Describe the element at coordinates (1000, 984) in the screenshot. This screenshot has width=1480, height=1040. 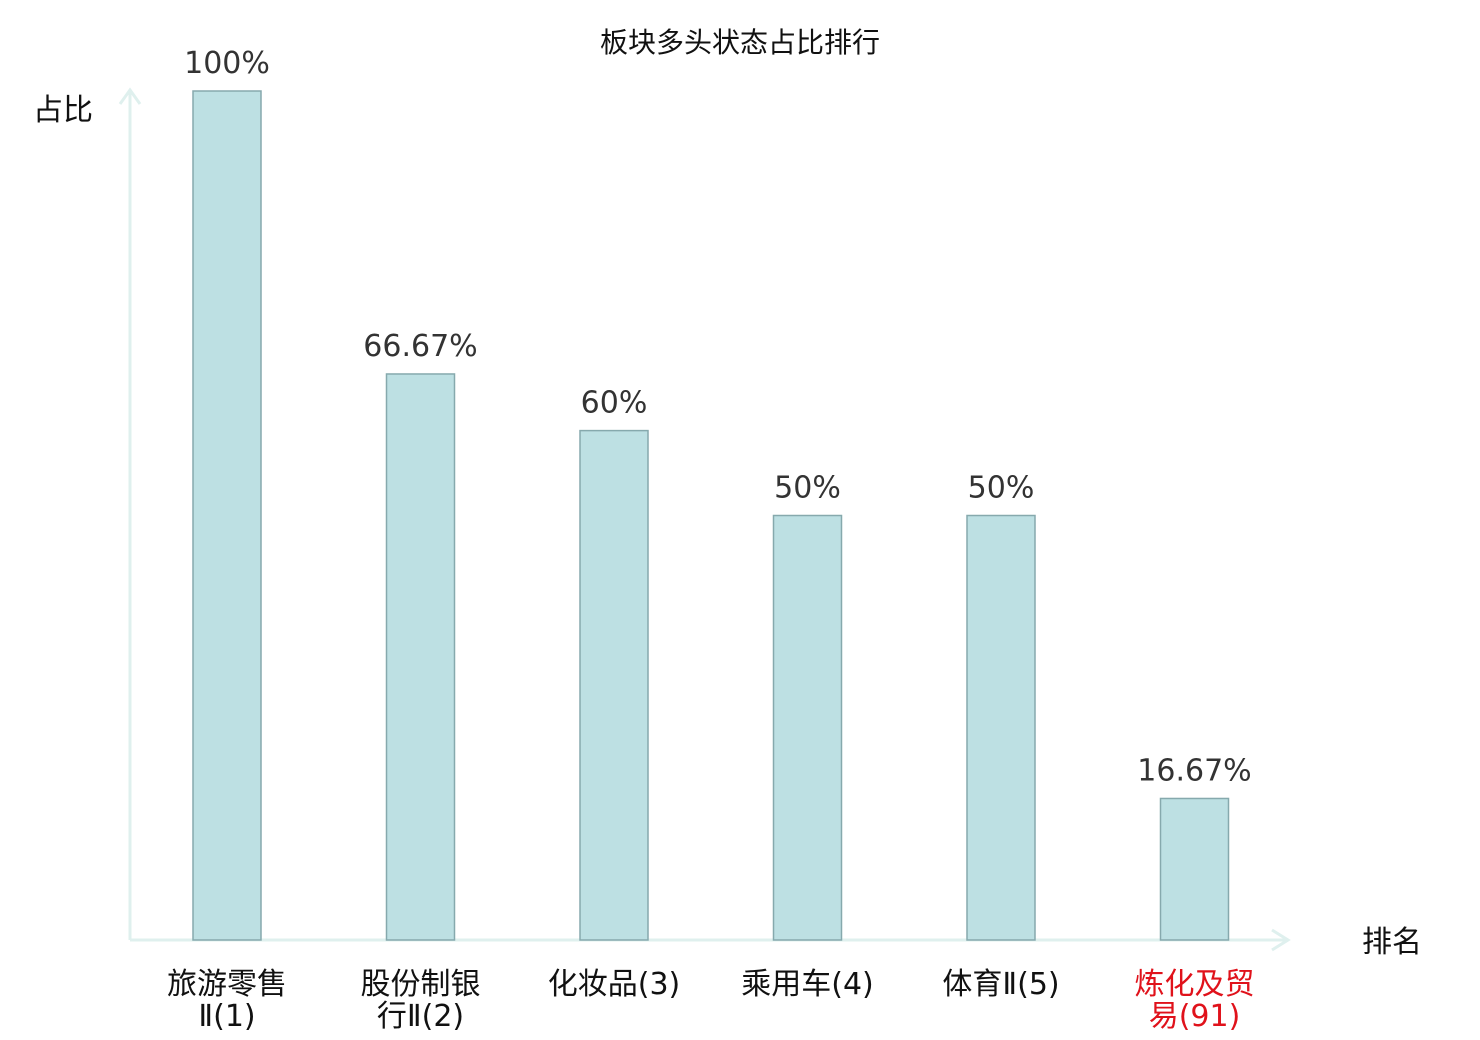
I see `category-label: 体育Ⅱ(5)` at that location.